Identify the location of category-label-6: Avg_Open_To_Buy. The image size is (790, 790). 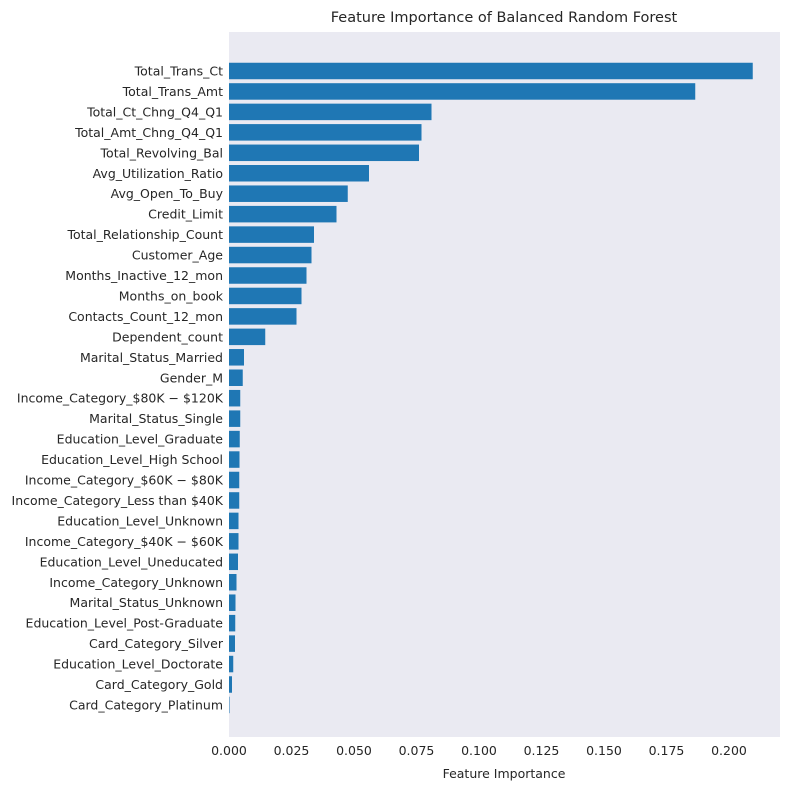
(167, 193).